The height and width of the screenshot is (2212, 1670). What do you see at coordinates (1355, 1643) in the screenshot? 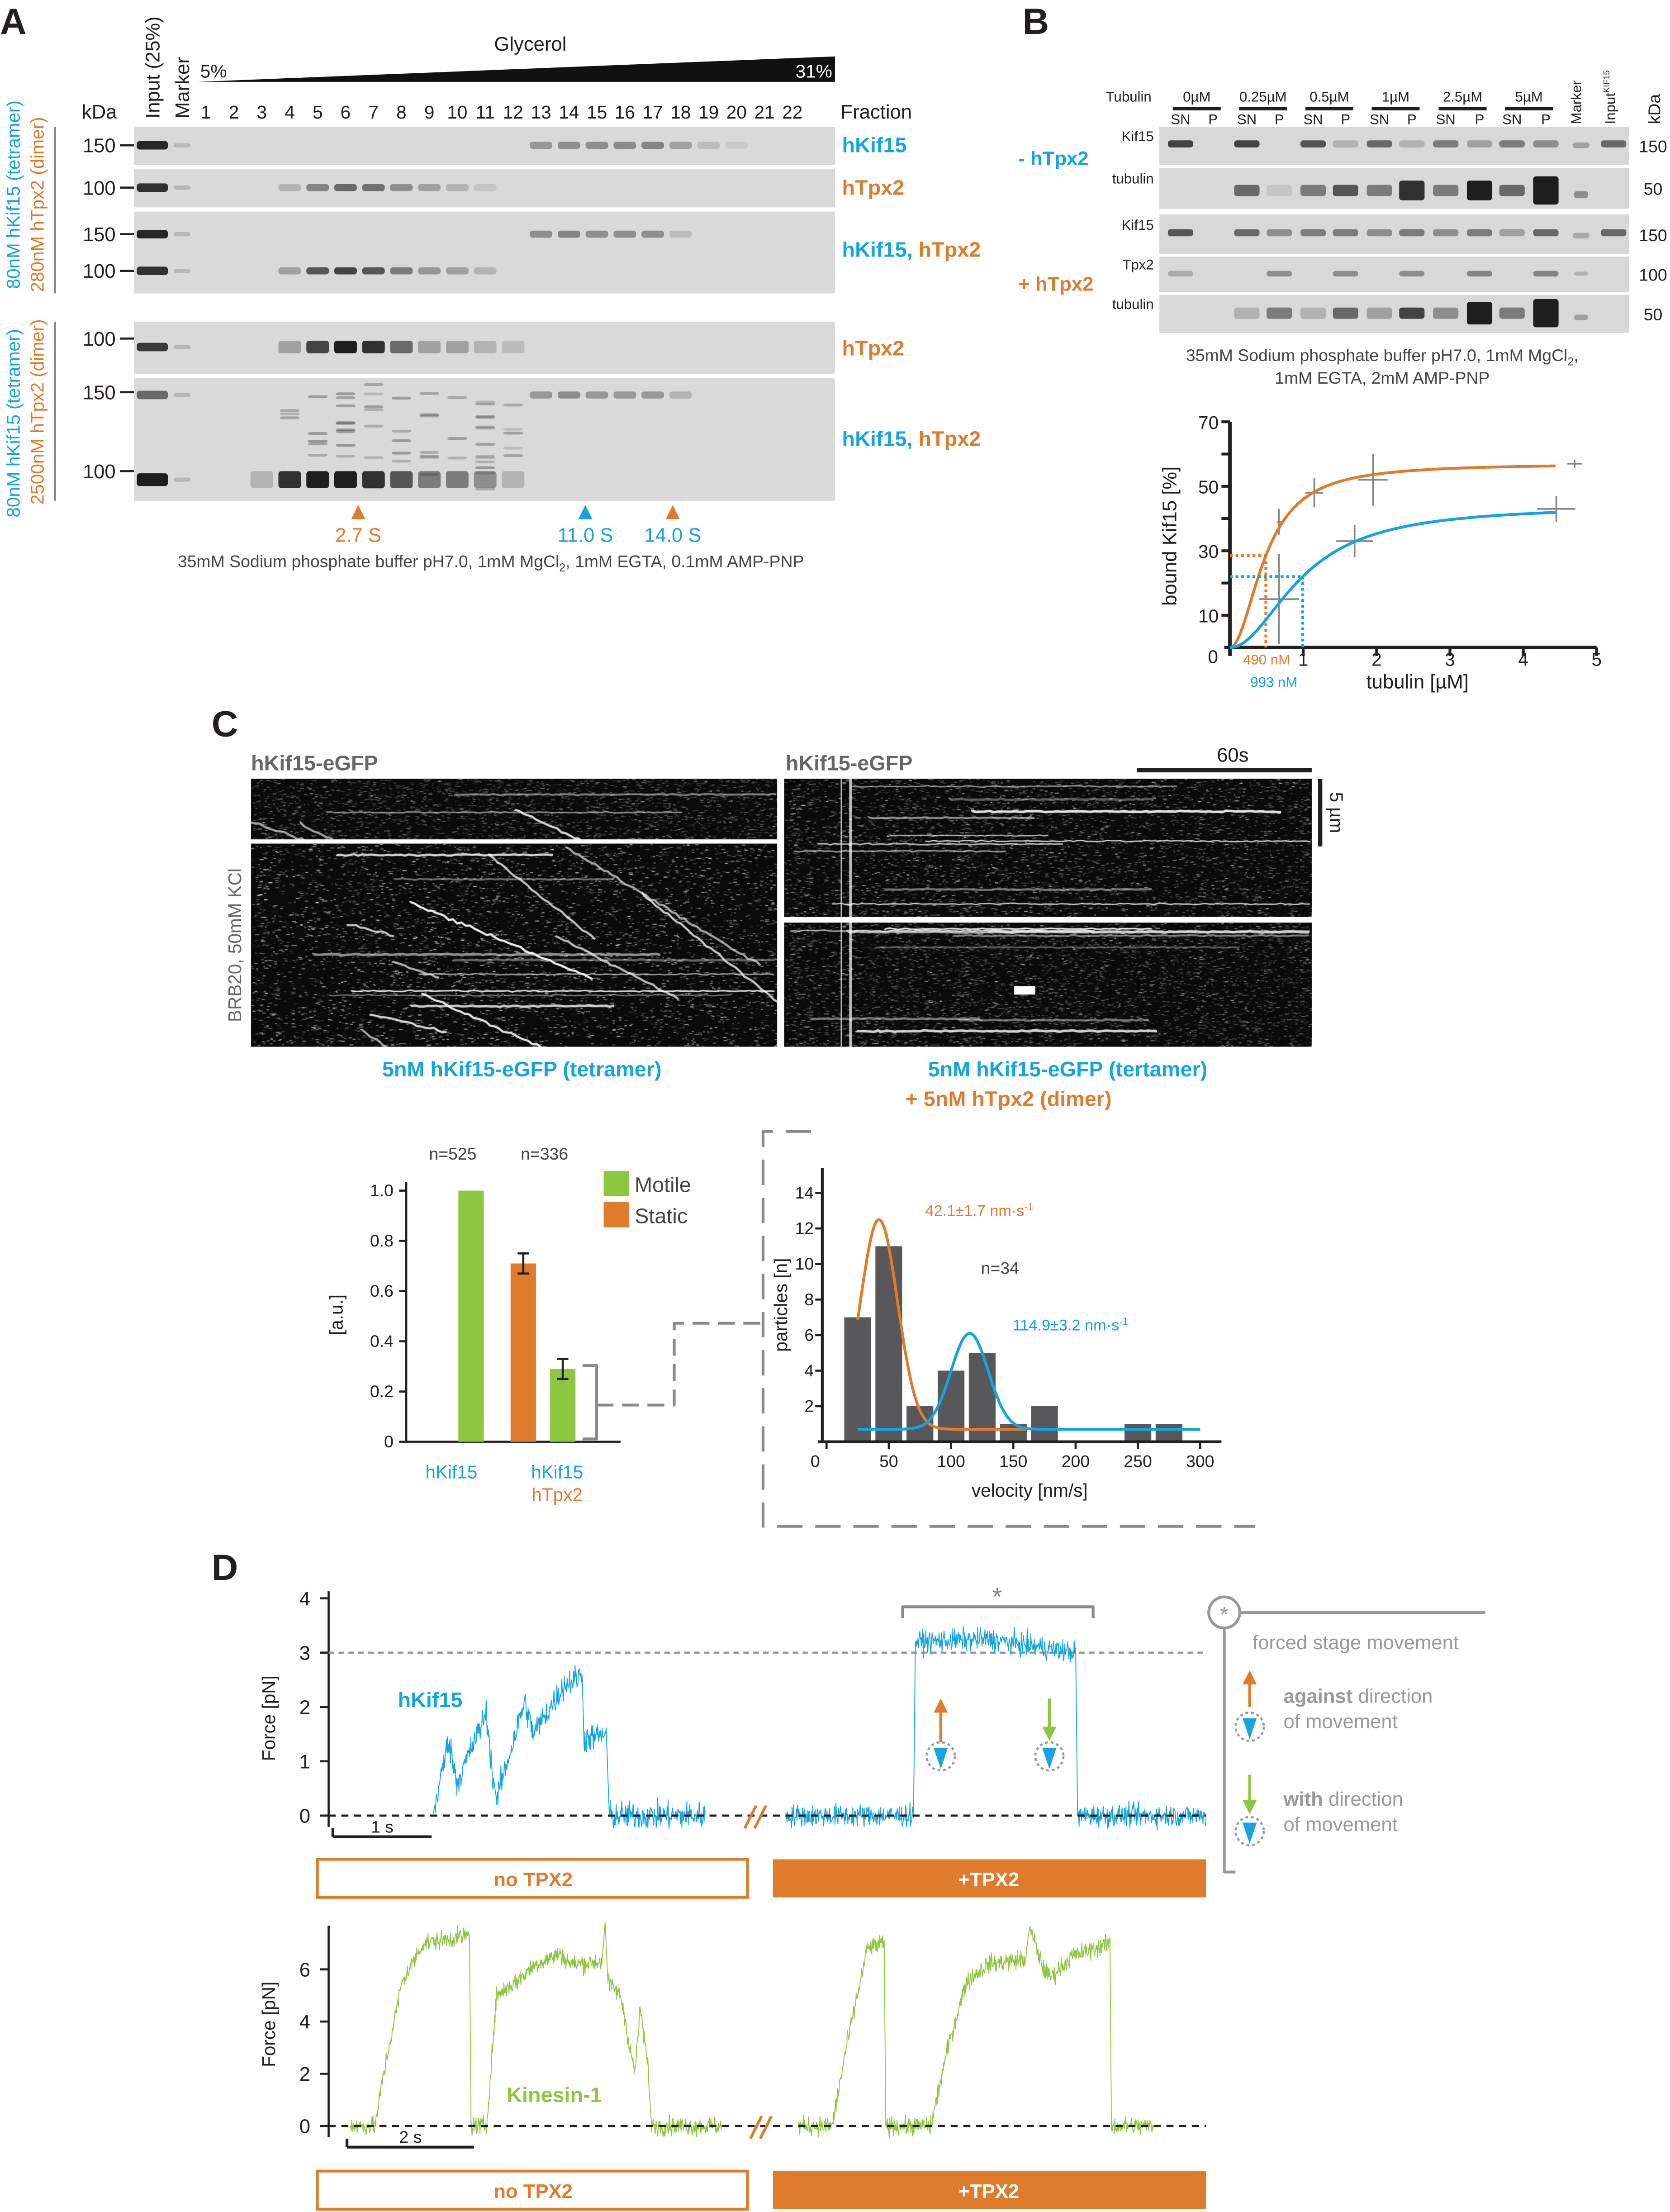
I see `legend-forced-stage-movement: forced stage movement` at bounding box center [1355, 1643].